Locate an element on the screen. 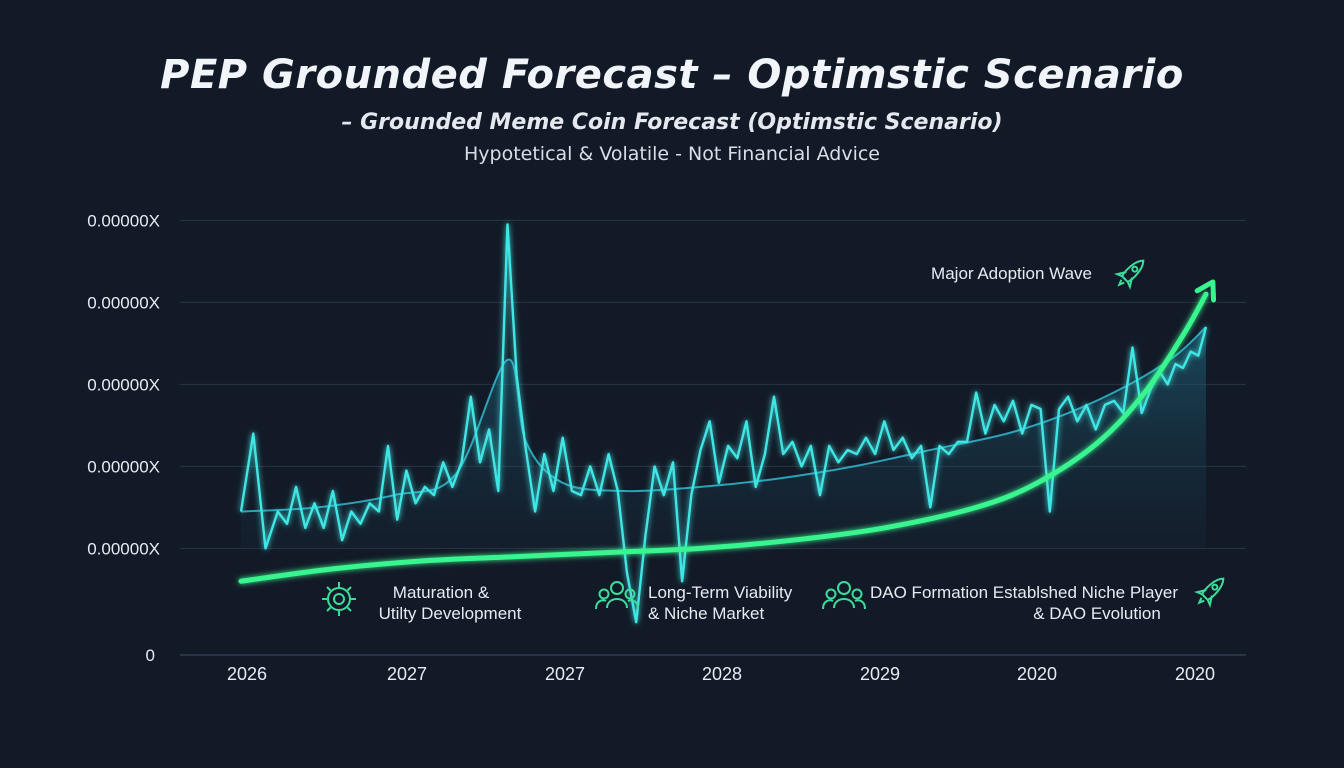 This screenshot has width=1344, height=768. annotation-maturation-line2: Utilty Development is located at coordinates (450, 613).